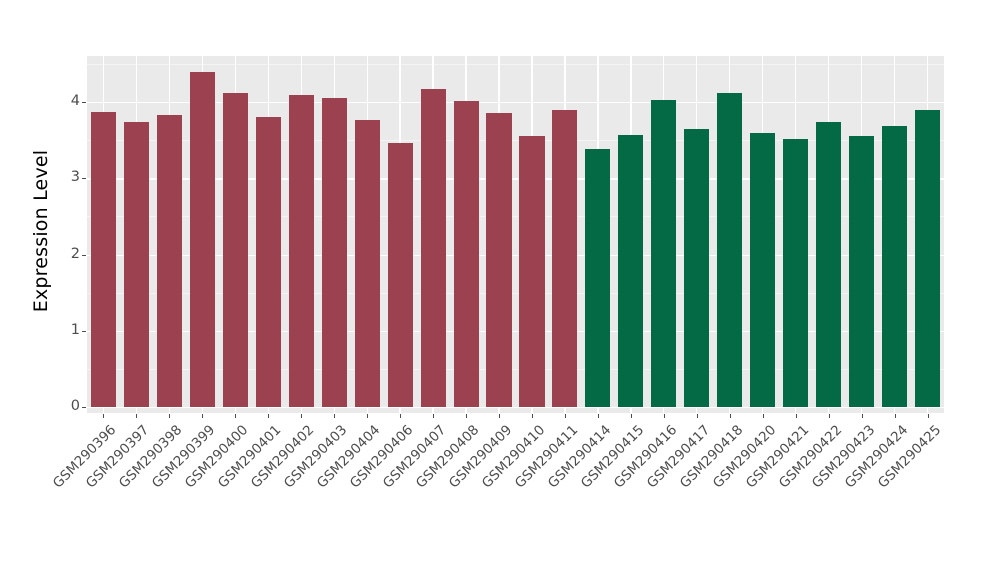  Describe the element at coordinates (170, 416) in the screenshot. I see `x-tick-mark-GSM290398` at that location.